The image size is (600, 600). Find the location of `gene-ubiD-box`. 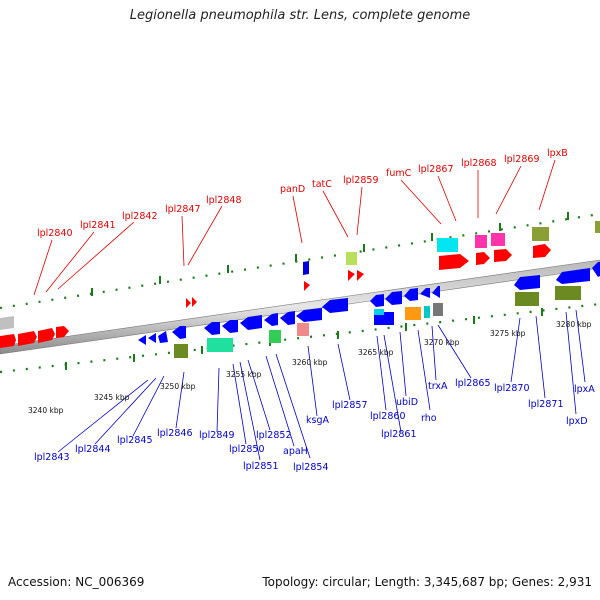

gene-ubiD-box is located at coordinates (413, 313).